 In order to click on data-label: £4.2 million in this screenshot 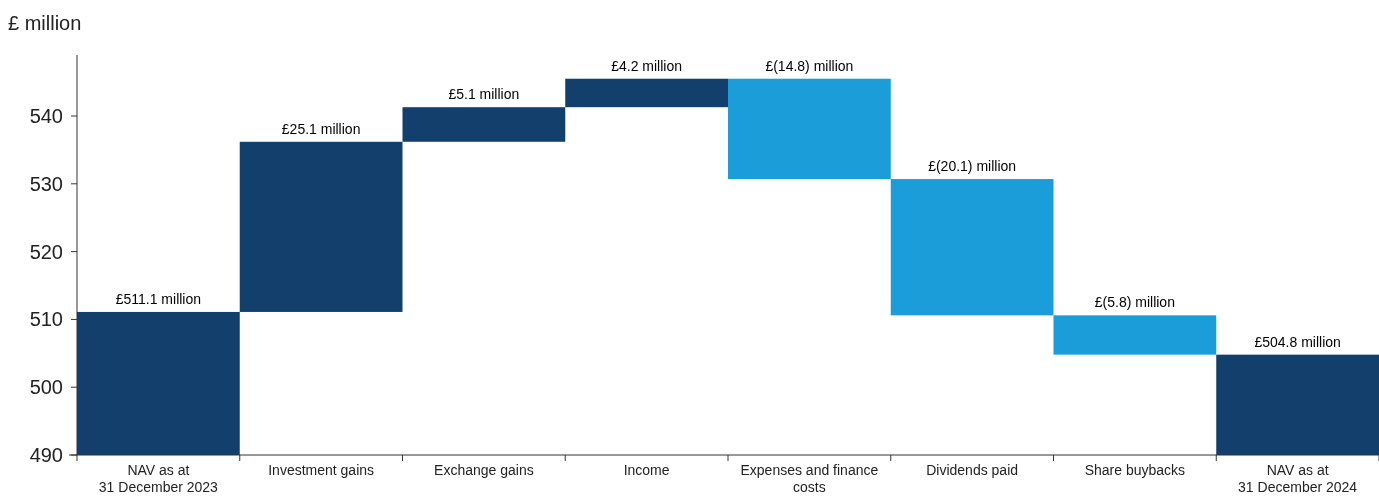, I will do `click(647, 65)`.